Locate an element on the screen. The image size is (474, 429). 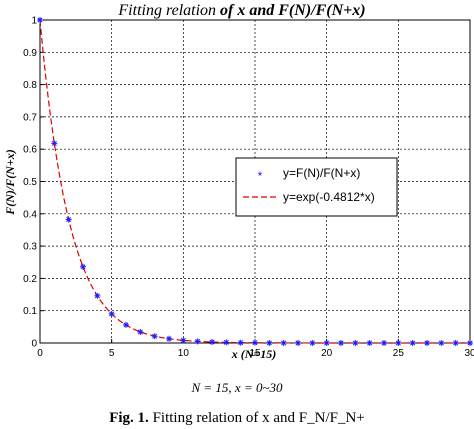
y-tick-label: 0.2 is located at coordinates (30, 279).